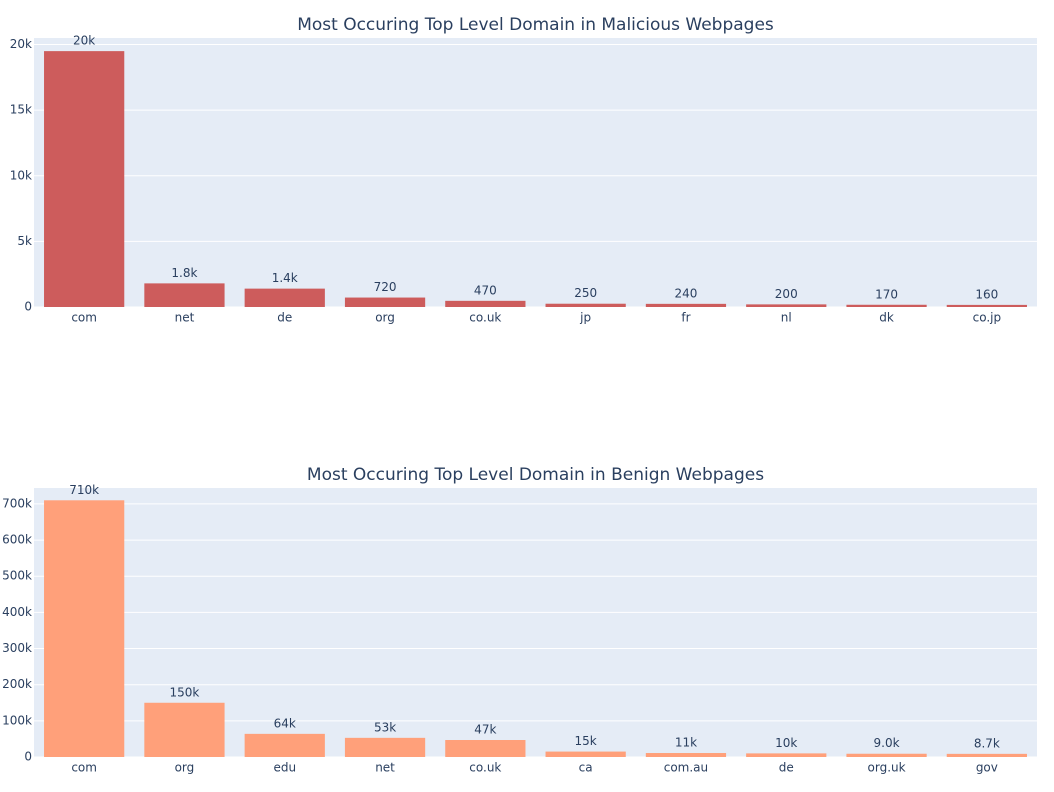 Image resolution: width=1054 pixels, height=792 pixels. I want to click on value-label: 47k, so click(485, 730).